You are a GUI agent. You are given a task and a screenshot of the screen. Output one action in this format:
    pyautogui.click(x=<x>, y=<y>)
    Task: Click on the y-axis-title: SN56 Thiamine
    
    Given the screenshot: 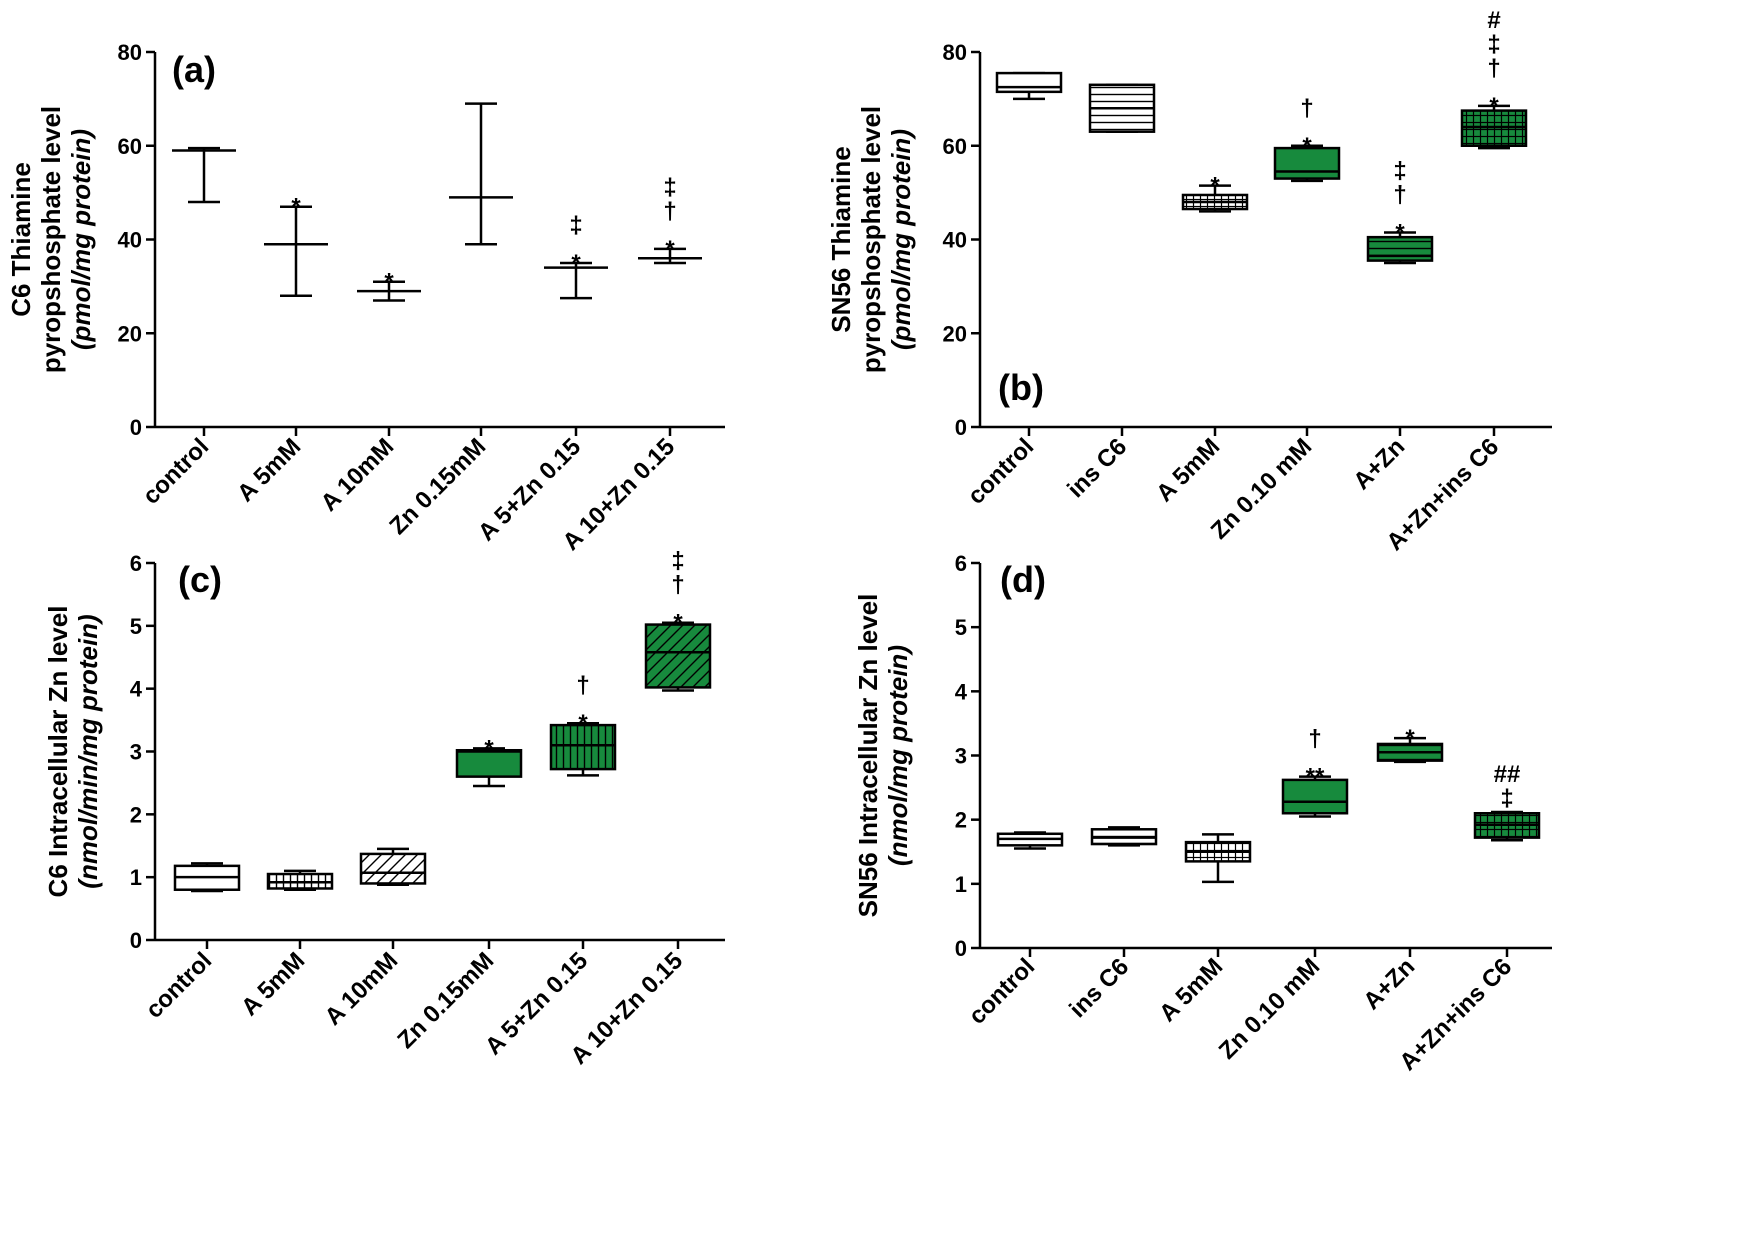 What is the action you would take?
    pyautogui.click(x=841, y=239)
    